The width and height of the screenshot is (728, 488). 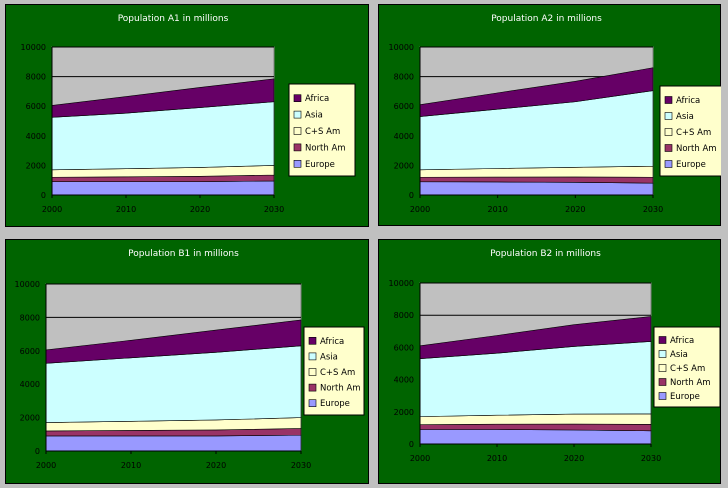 I want to click on chart-title: Population B2 in millions, so click(x=545, y=254).